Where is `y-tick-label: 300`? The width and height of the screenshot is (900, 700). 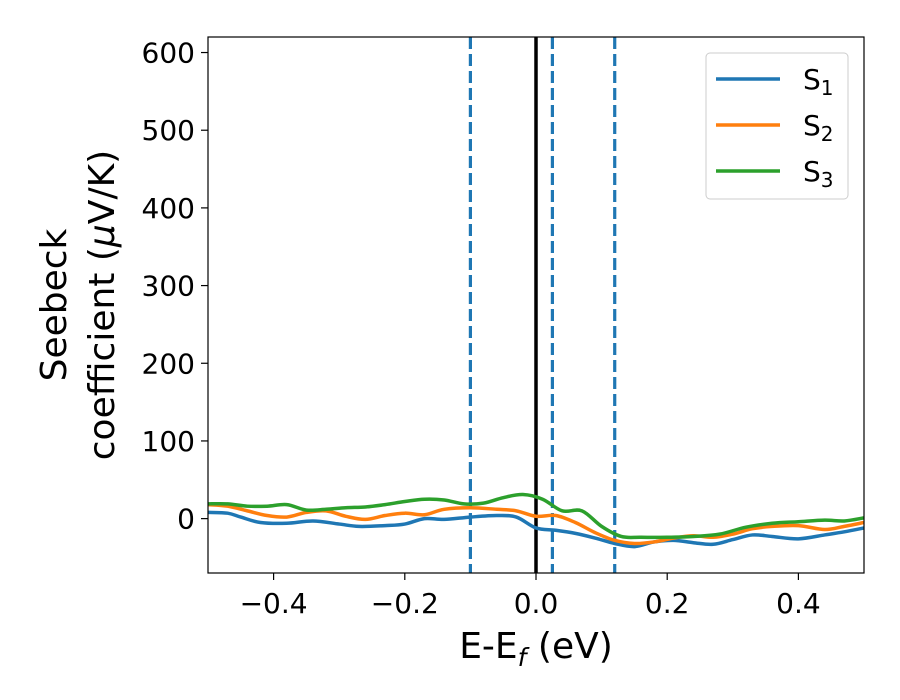 y-tick-label: 300 is located at coordinates (168, 286).